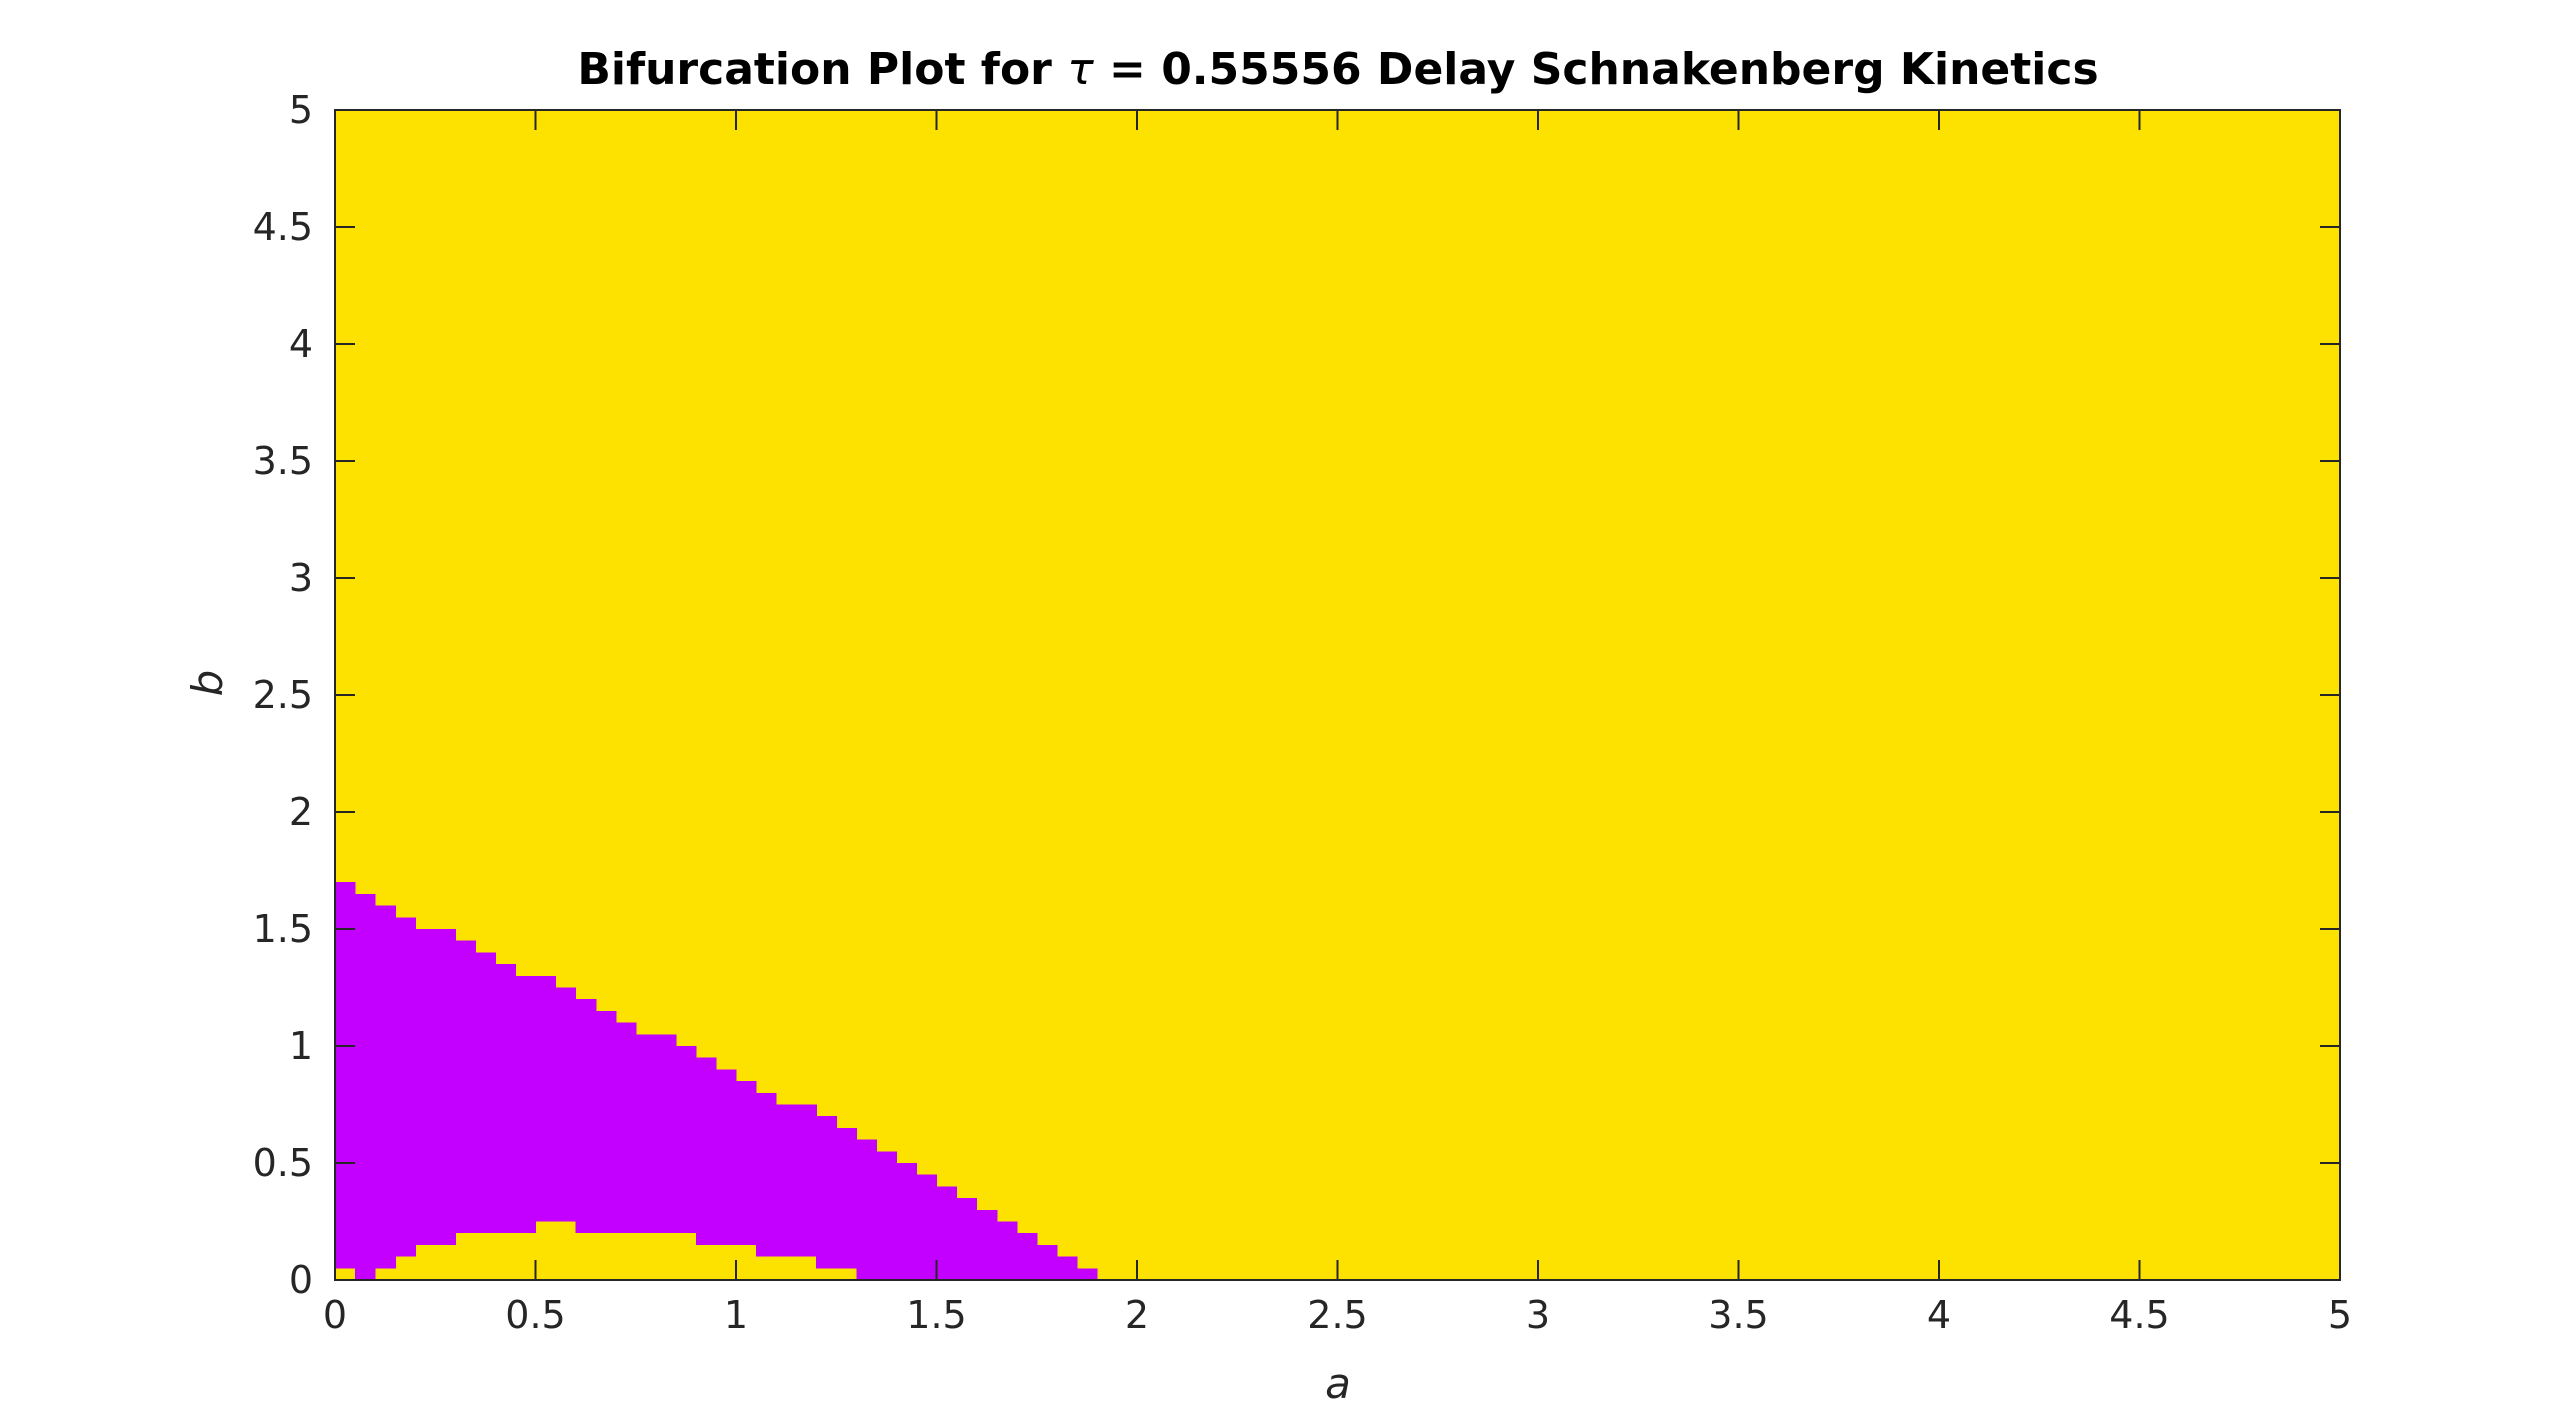 This screenshot has width=2558, height=1424. Describe the element at coordinates (283, 461) in the screenshot. I see `y-tick-label-7: 3.5` at that location.